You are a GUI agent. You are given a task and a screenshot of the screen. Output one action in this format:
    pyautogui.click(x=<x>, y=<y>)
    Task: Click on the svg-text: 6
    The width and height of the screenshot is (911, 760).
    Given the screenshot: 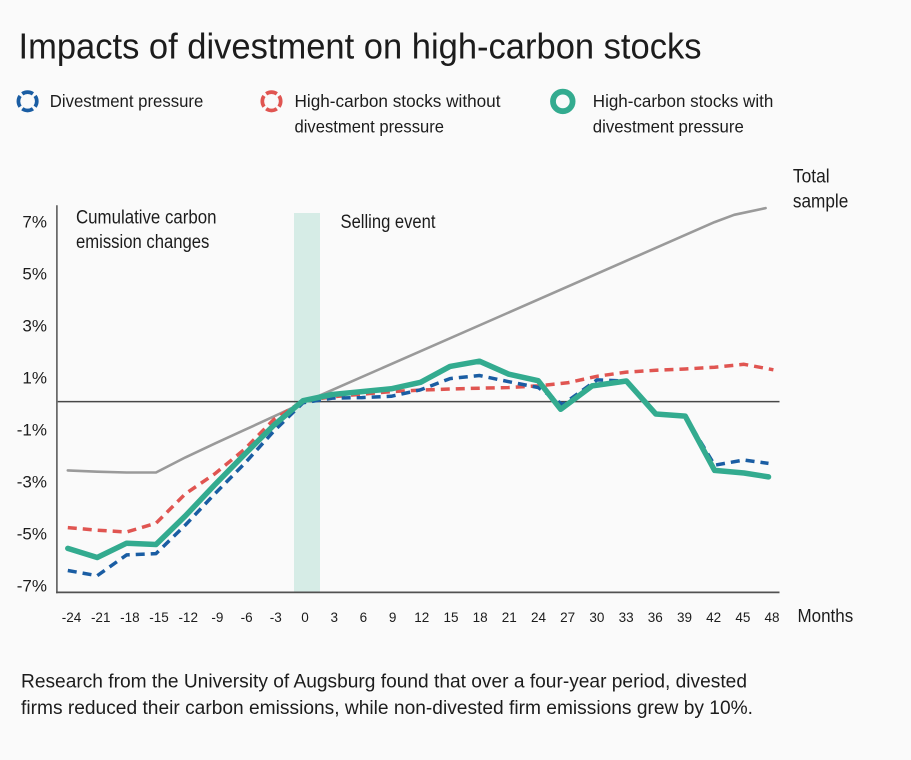 What is the action you would take?
    pyautogui.click(x=364, y=617)
    